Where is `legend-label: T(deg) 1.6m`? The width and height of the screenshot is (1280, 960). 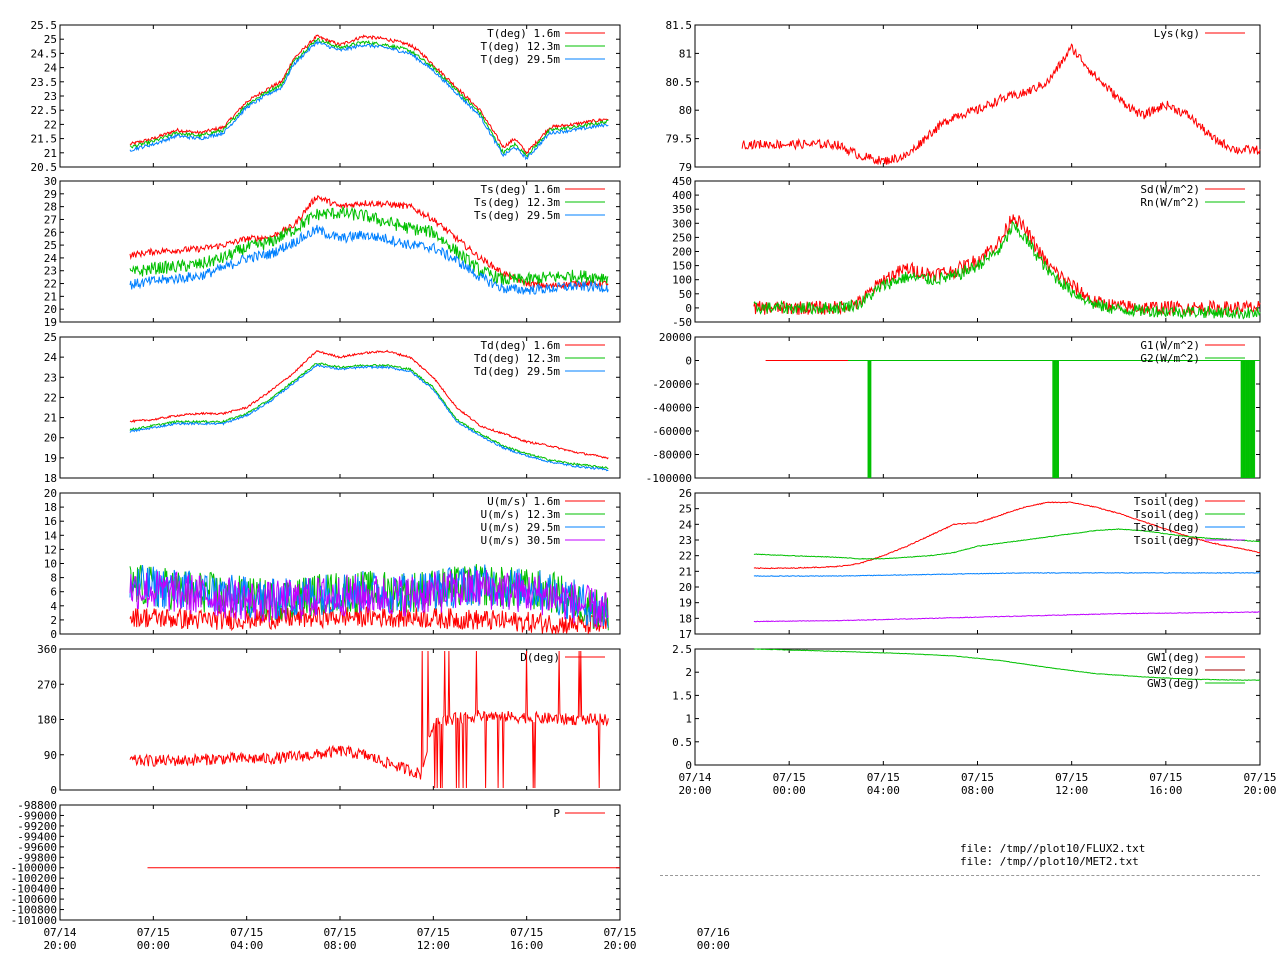
legend-label: T(deg) 1.6m is located at coordinates (523, 33).